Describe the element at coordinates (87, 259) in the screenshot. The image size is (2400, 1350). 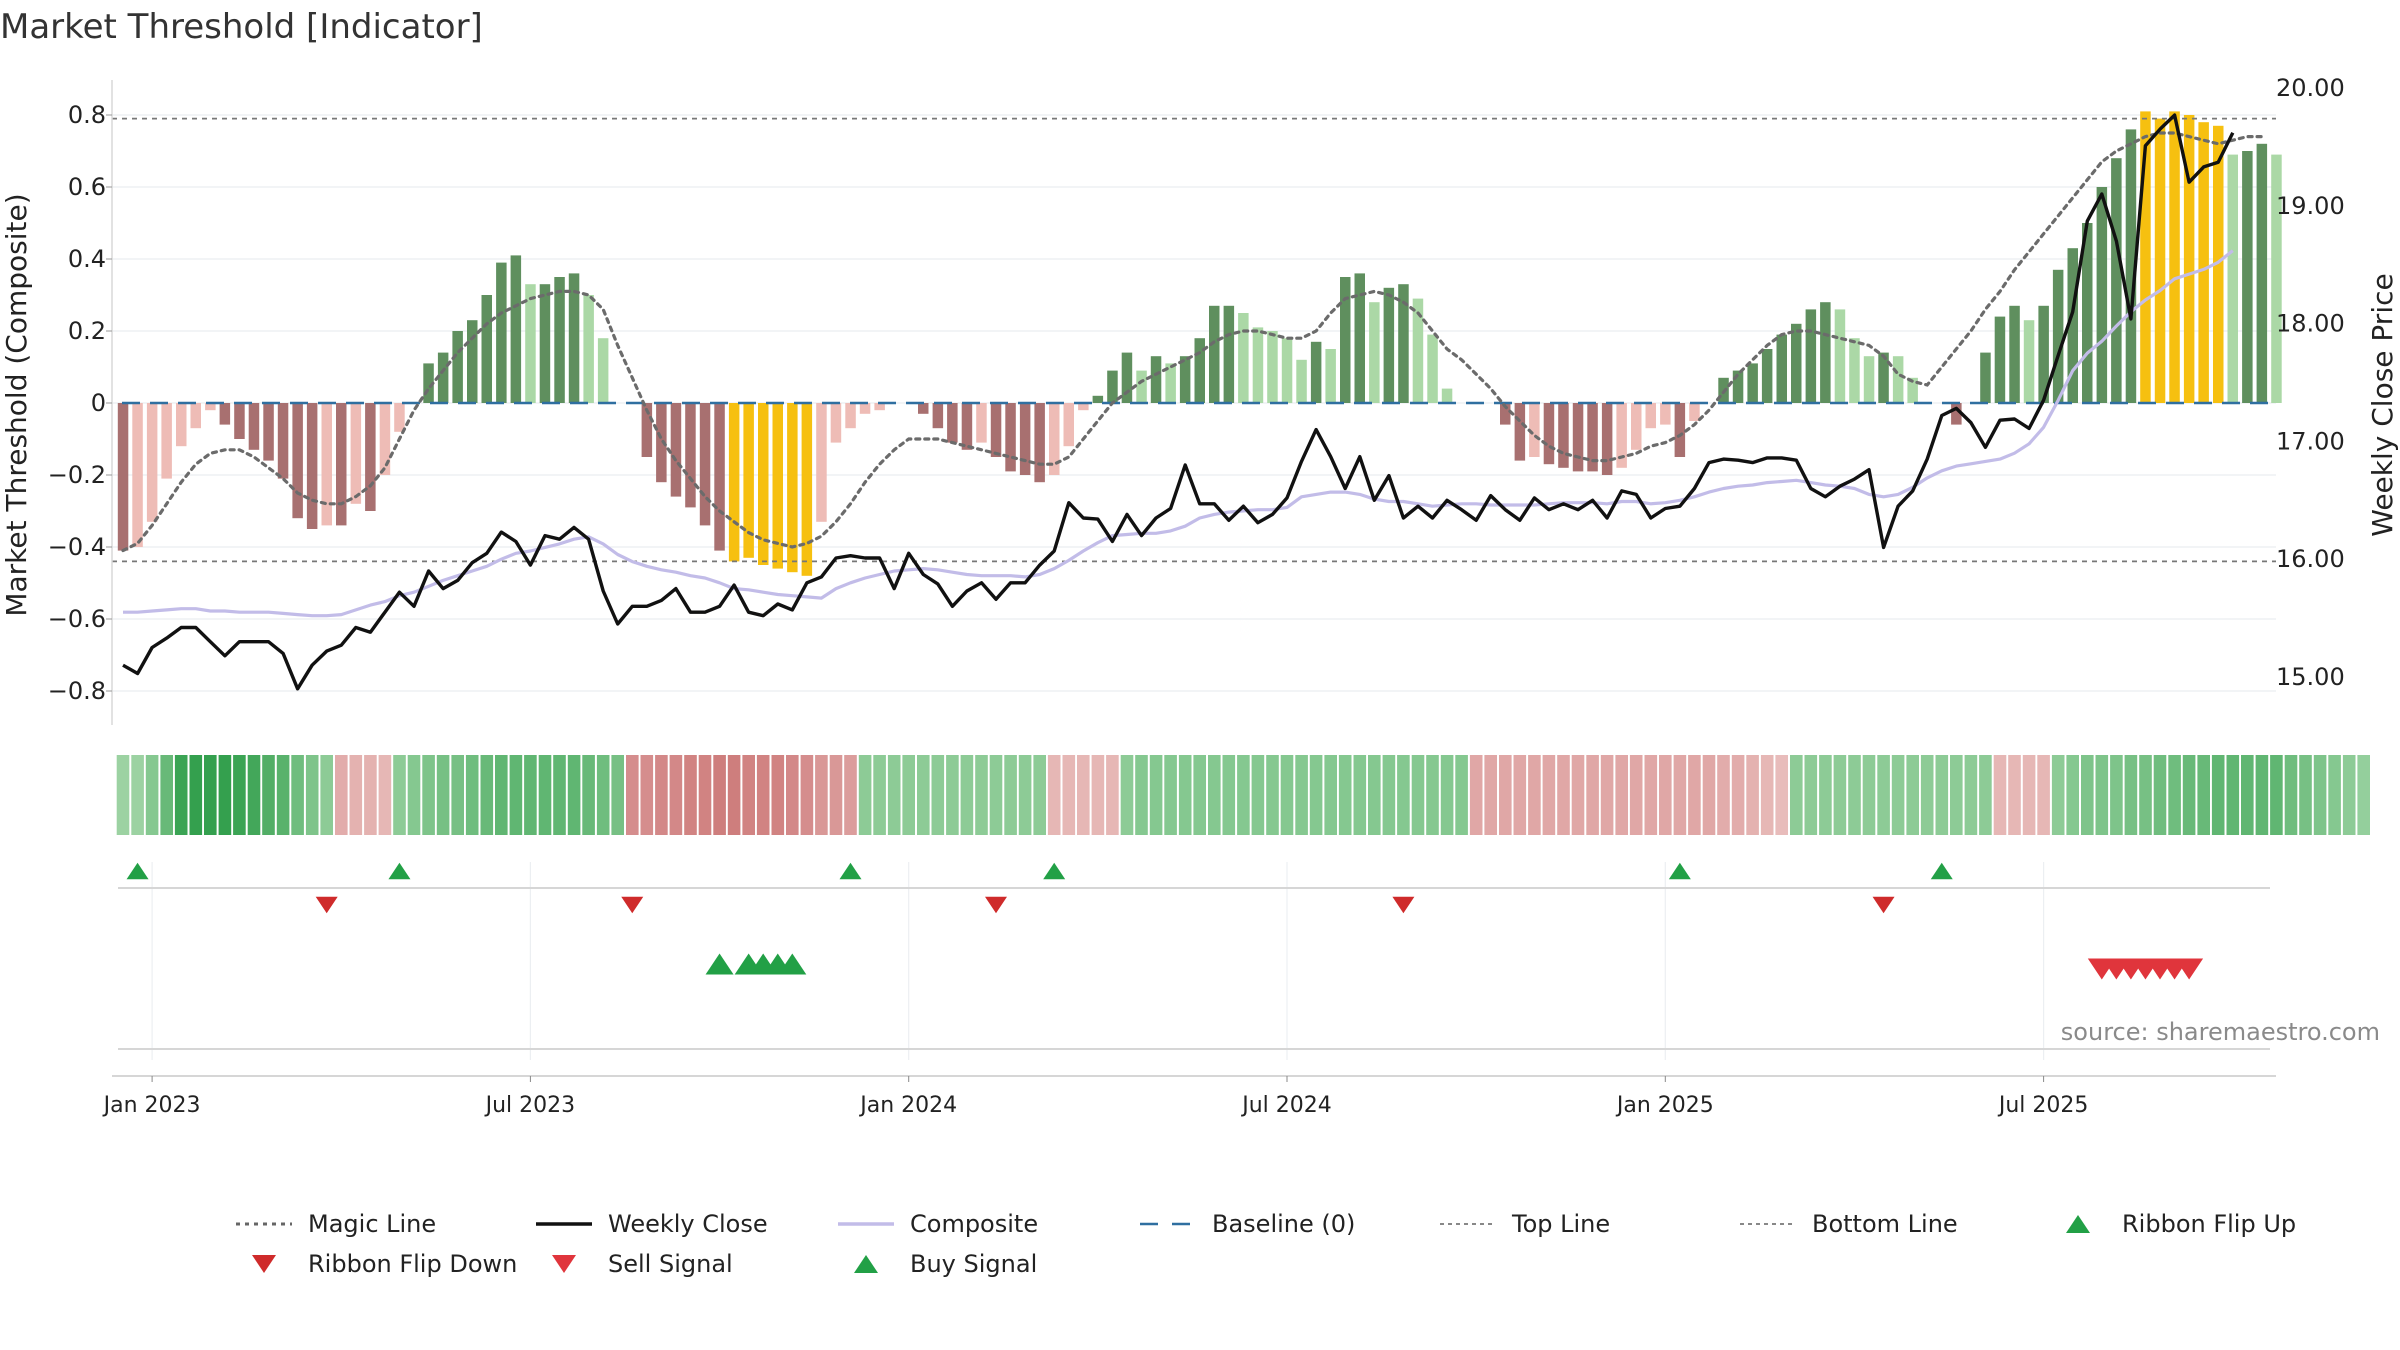
I see `y-tick-left-label: 0.4` at that location.